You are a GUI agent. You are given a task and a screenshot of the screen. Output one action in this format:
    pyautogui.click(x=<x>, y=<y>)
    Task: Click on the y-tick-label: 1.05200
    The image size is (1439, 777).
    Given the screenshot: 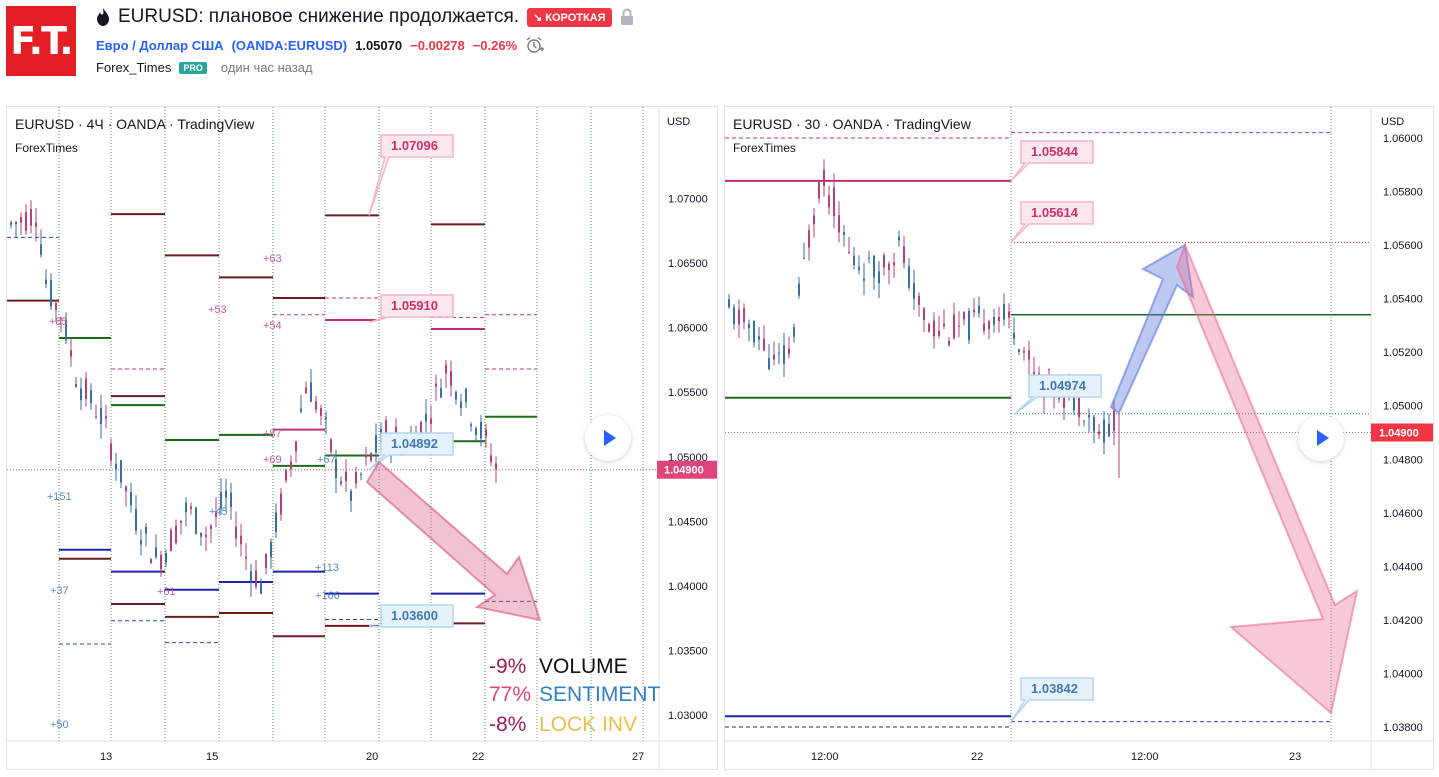 What is the action you would take?
    pyautogui.click(x=1403, y=353)
    